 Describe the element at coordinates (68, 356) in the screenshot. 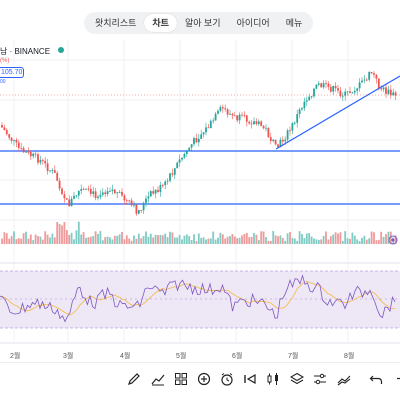

I see `x-label-mar: 3월` at that location.